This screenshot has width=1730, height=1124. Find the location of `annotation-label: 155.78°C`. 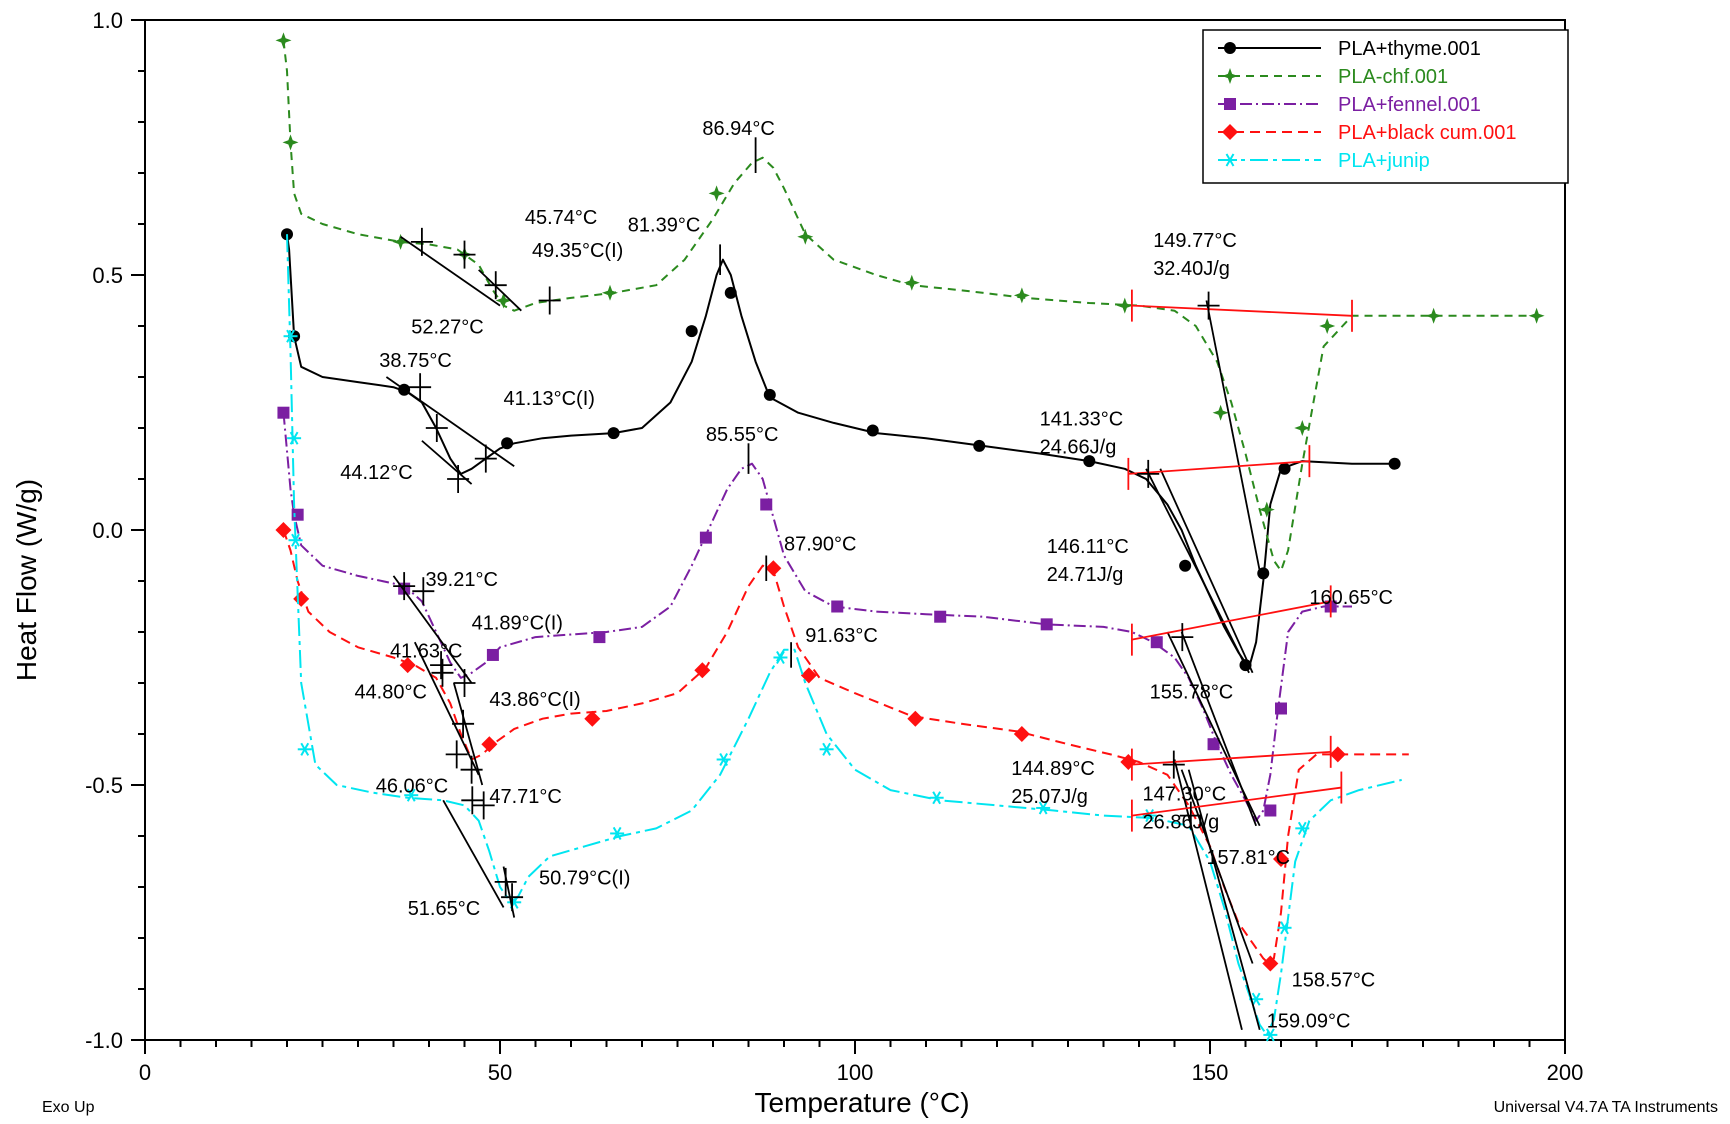

annotation-label: 155.78°C is located at coordinates (1192, 692).